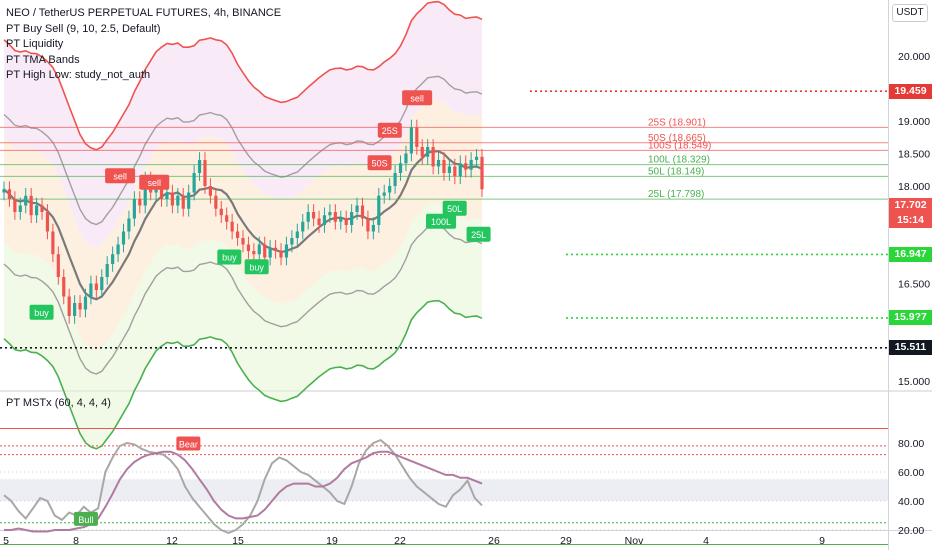 The width and height of the screenshot is (932, 550). Describe the element at coordinates (634, 541) in the screenshot. I see `time-tick-8: Nov` at that location.